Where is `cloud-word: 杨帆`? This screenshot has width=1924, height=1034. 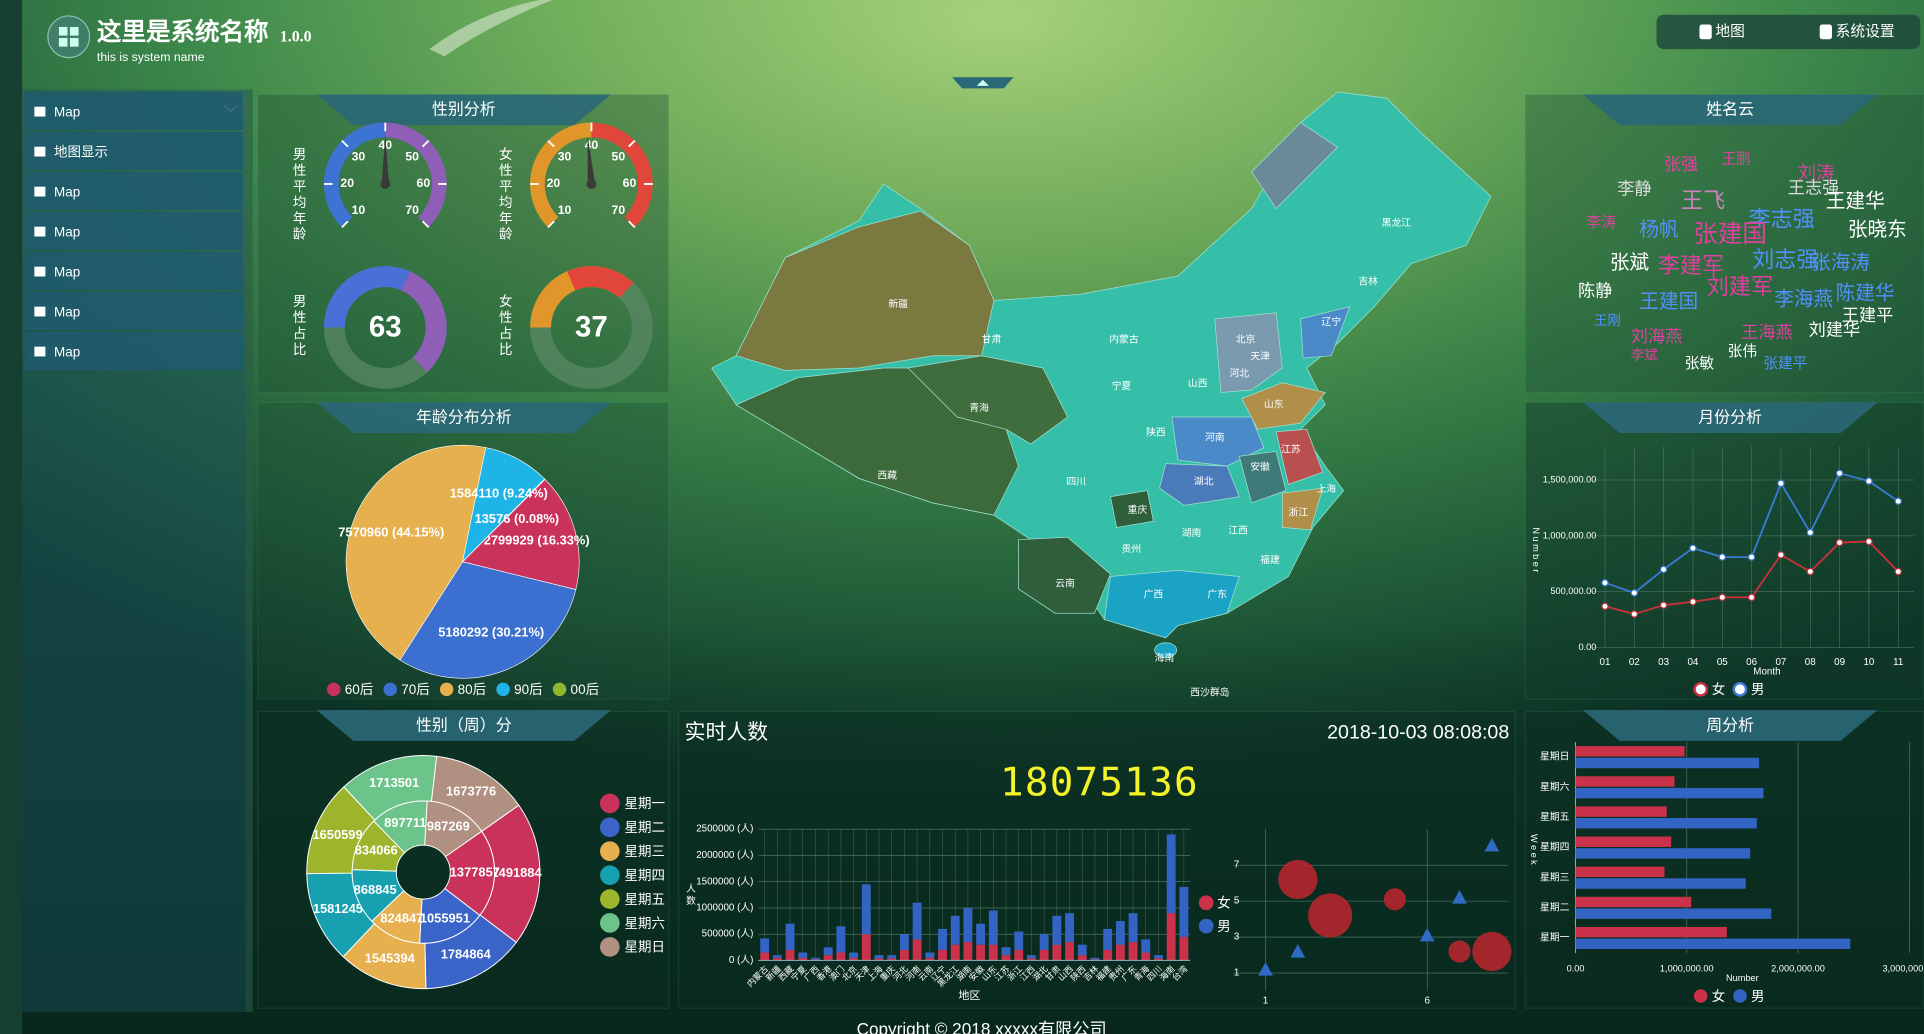 cloud-word: 杨帆 is located at coordinates (1658, 230).